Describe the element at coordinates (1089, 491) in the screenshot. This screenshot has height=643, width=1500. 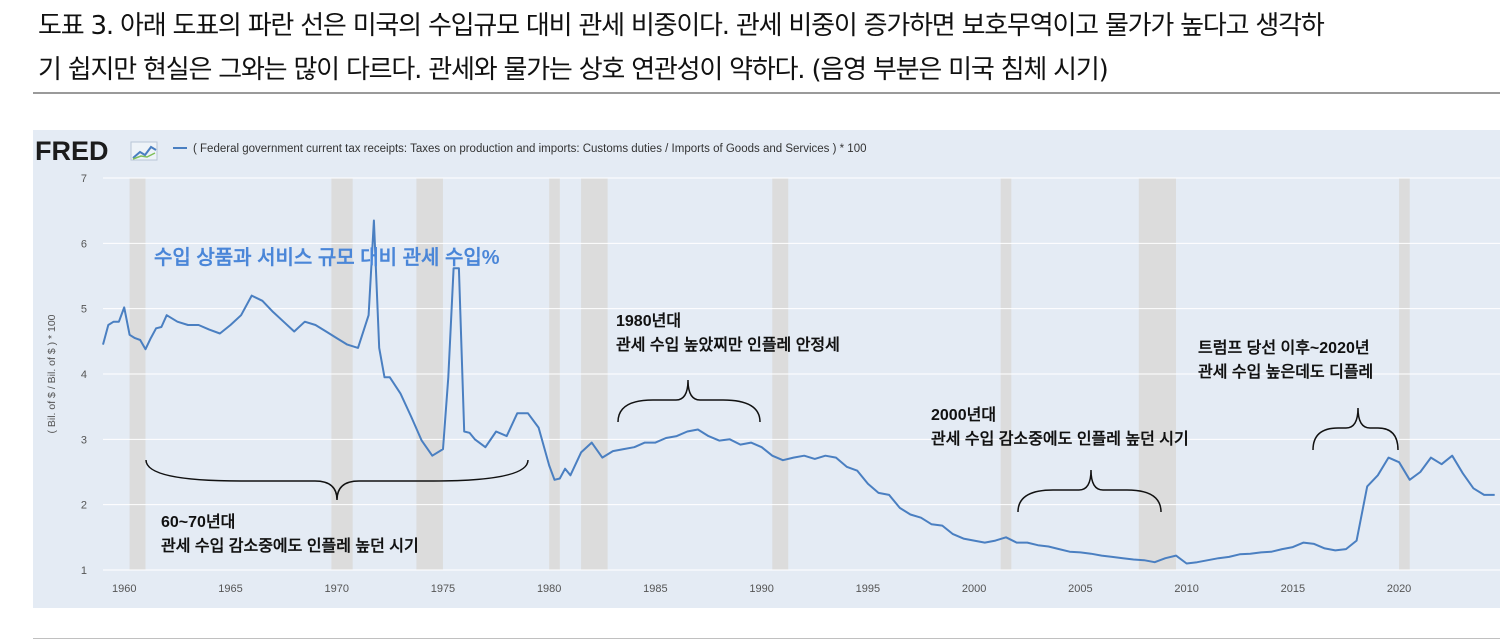
I see `brace-2000s` at that location.